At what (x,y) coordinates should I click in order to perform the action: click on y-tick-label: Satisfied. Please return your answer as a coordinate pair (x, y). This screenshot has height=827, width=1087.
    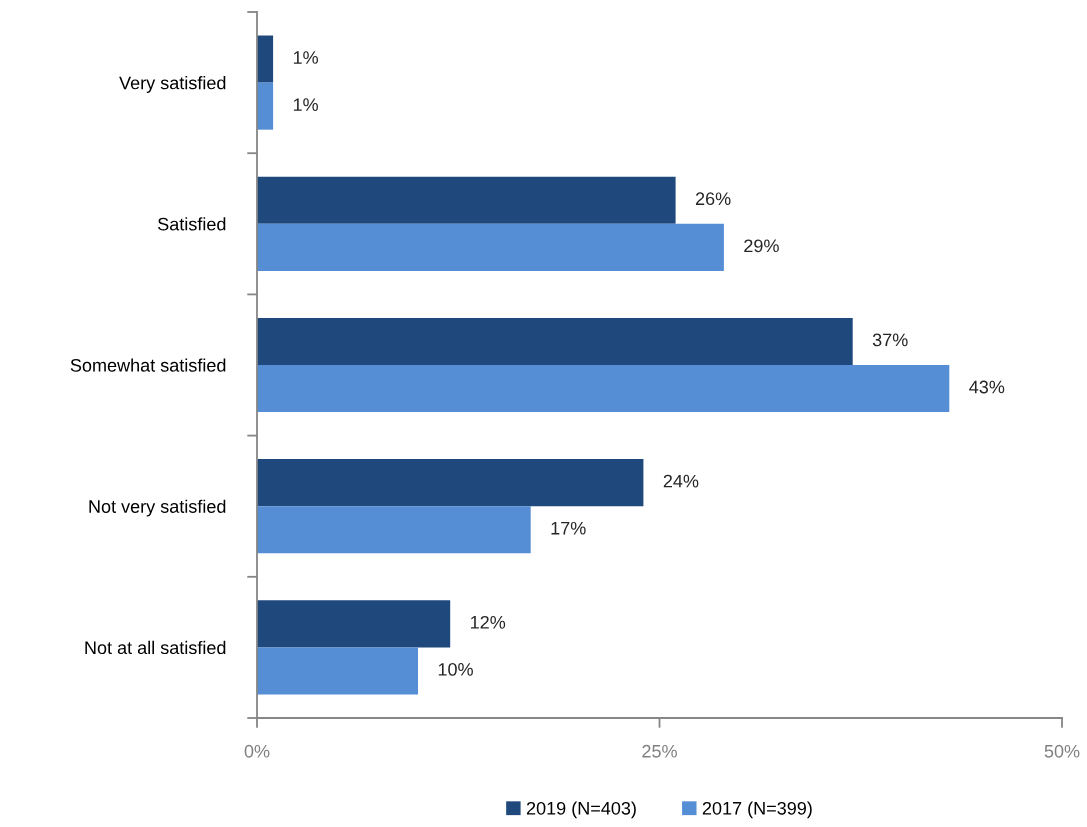
    Looking at the image, I should click on (192, 224).